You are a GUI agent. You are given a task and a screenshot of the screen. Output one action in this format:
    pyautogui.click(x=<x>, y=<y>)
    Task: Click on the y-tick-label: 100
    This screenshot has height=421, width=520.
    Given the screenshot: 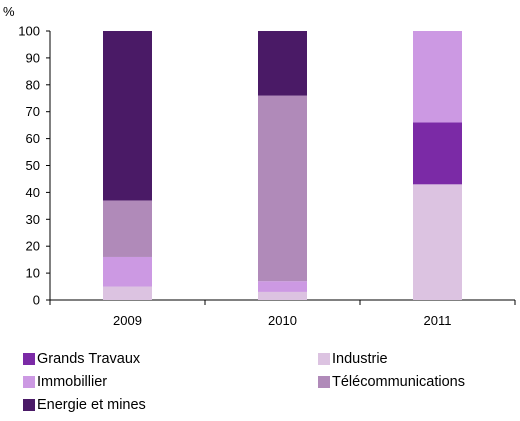 What is the action you would take?
    pyautogui.click(x=29, y=31)
    